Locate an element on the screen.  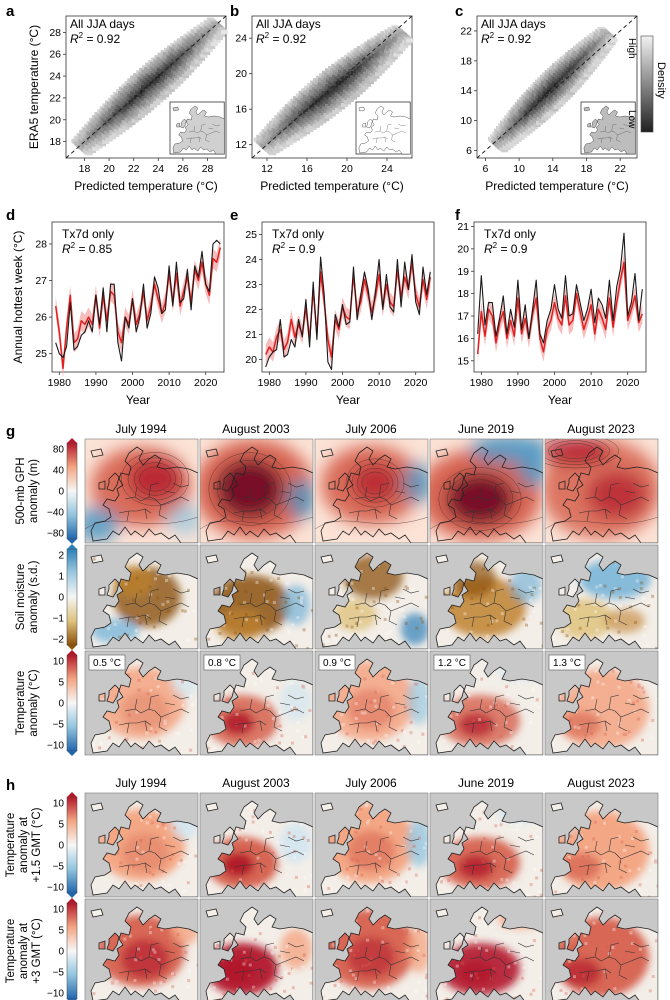
x-tick-label: 18 is located at coordinates (85, 169).